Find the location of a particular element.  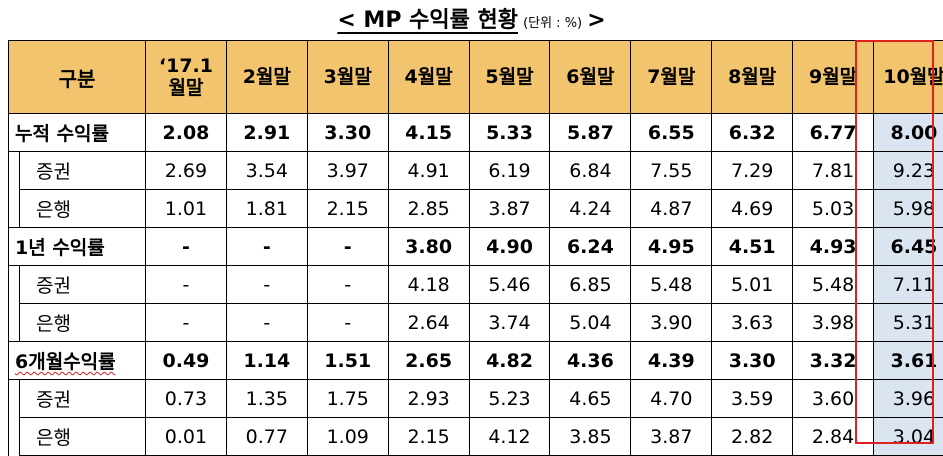

table-cell: 2.91 is located at coordinates (266, 133).